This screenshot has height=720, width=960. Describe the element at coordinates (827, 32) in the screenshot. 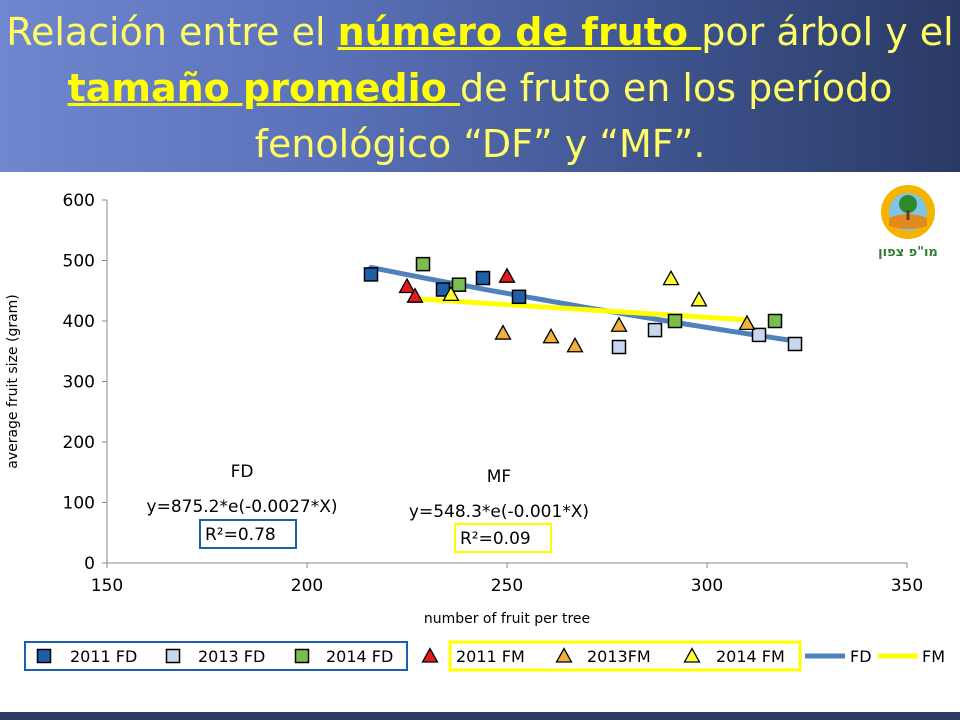

I see `title-text: por árbol y el` at that location.